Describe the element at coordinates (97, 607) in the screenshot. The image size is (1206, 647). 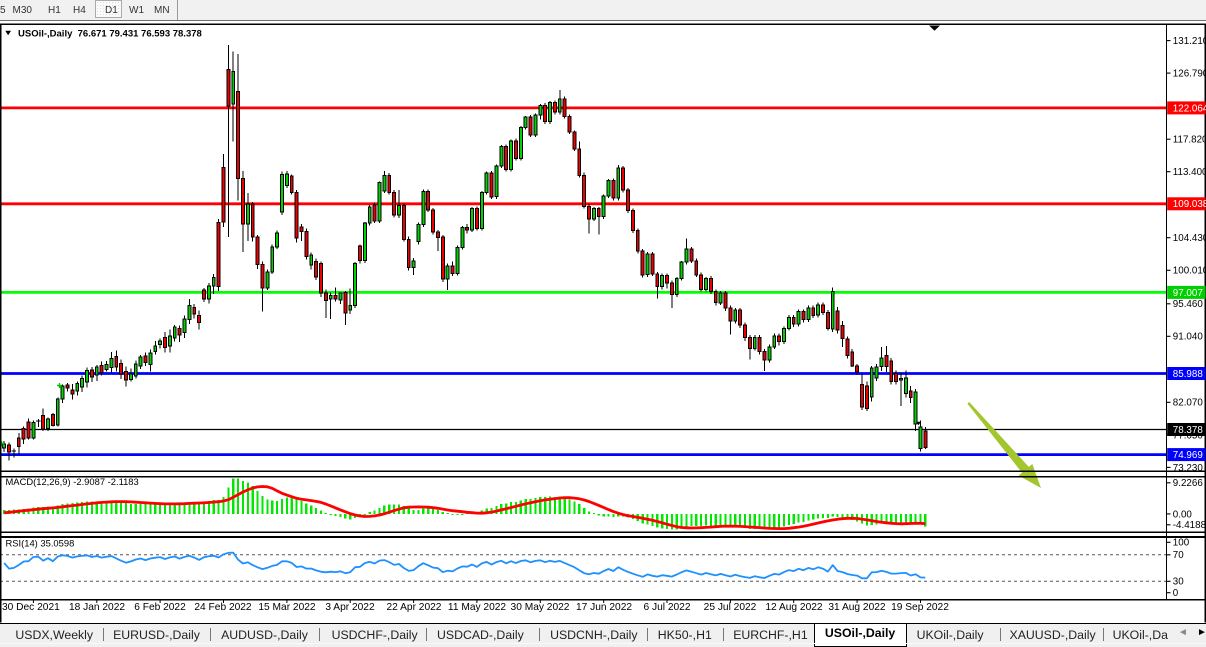
I see `svg-text: 18 Jan 2022` at that location.